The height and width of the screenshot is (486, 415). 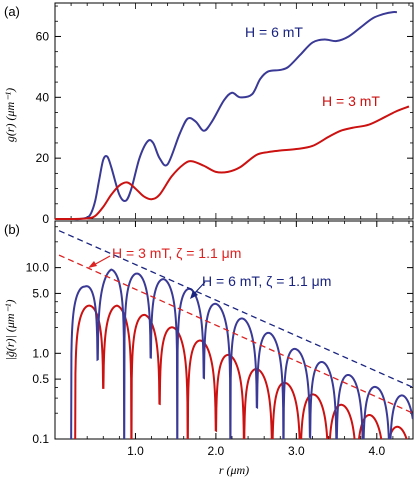 I want to click on panel-a-ytick-label: 60, so click(x=43, y=36).